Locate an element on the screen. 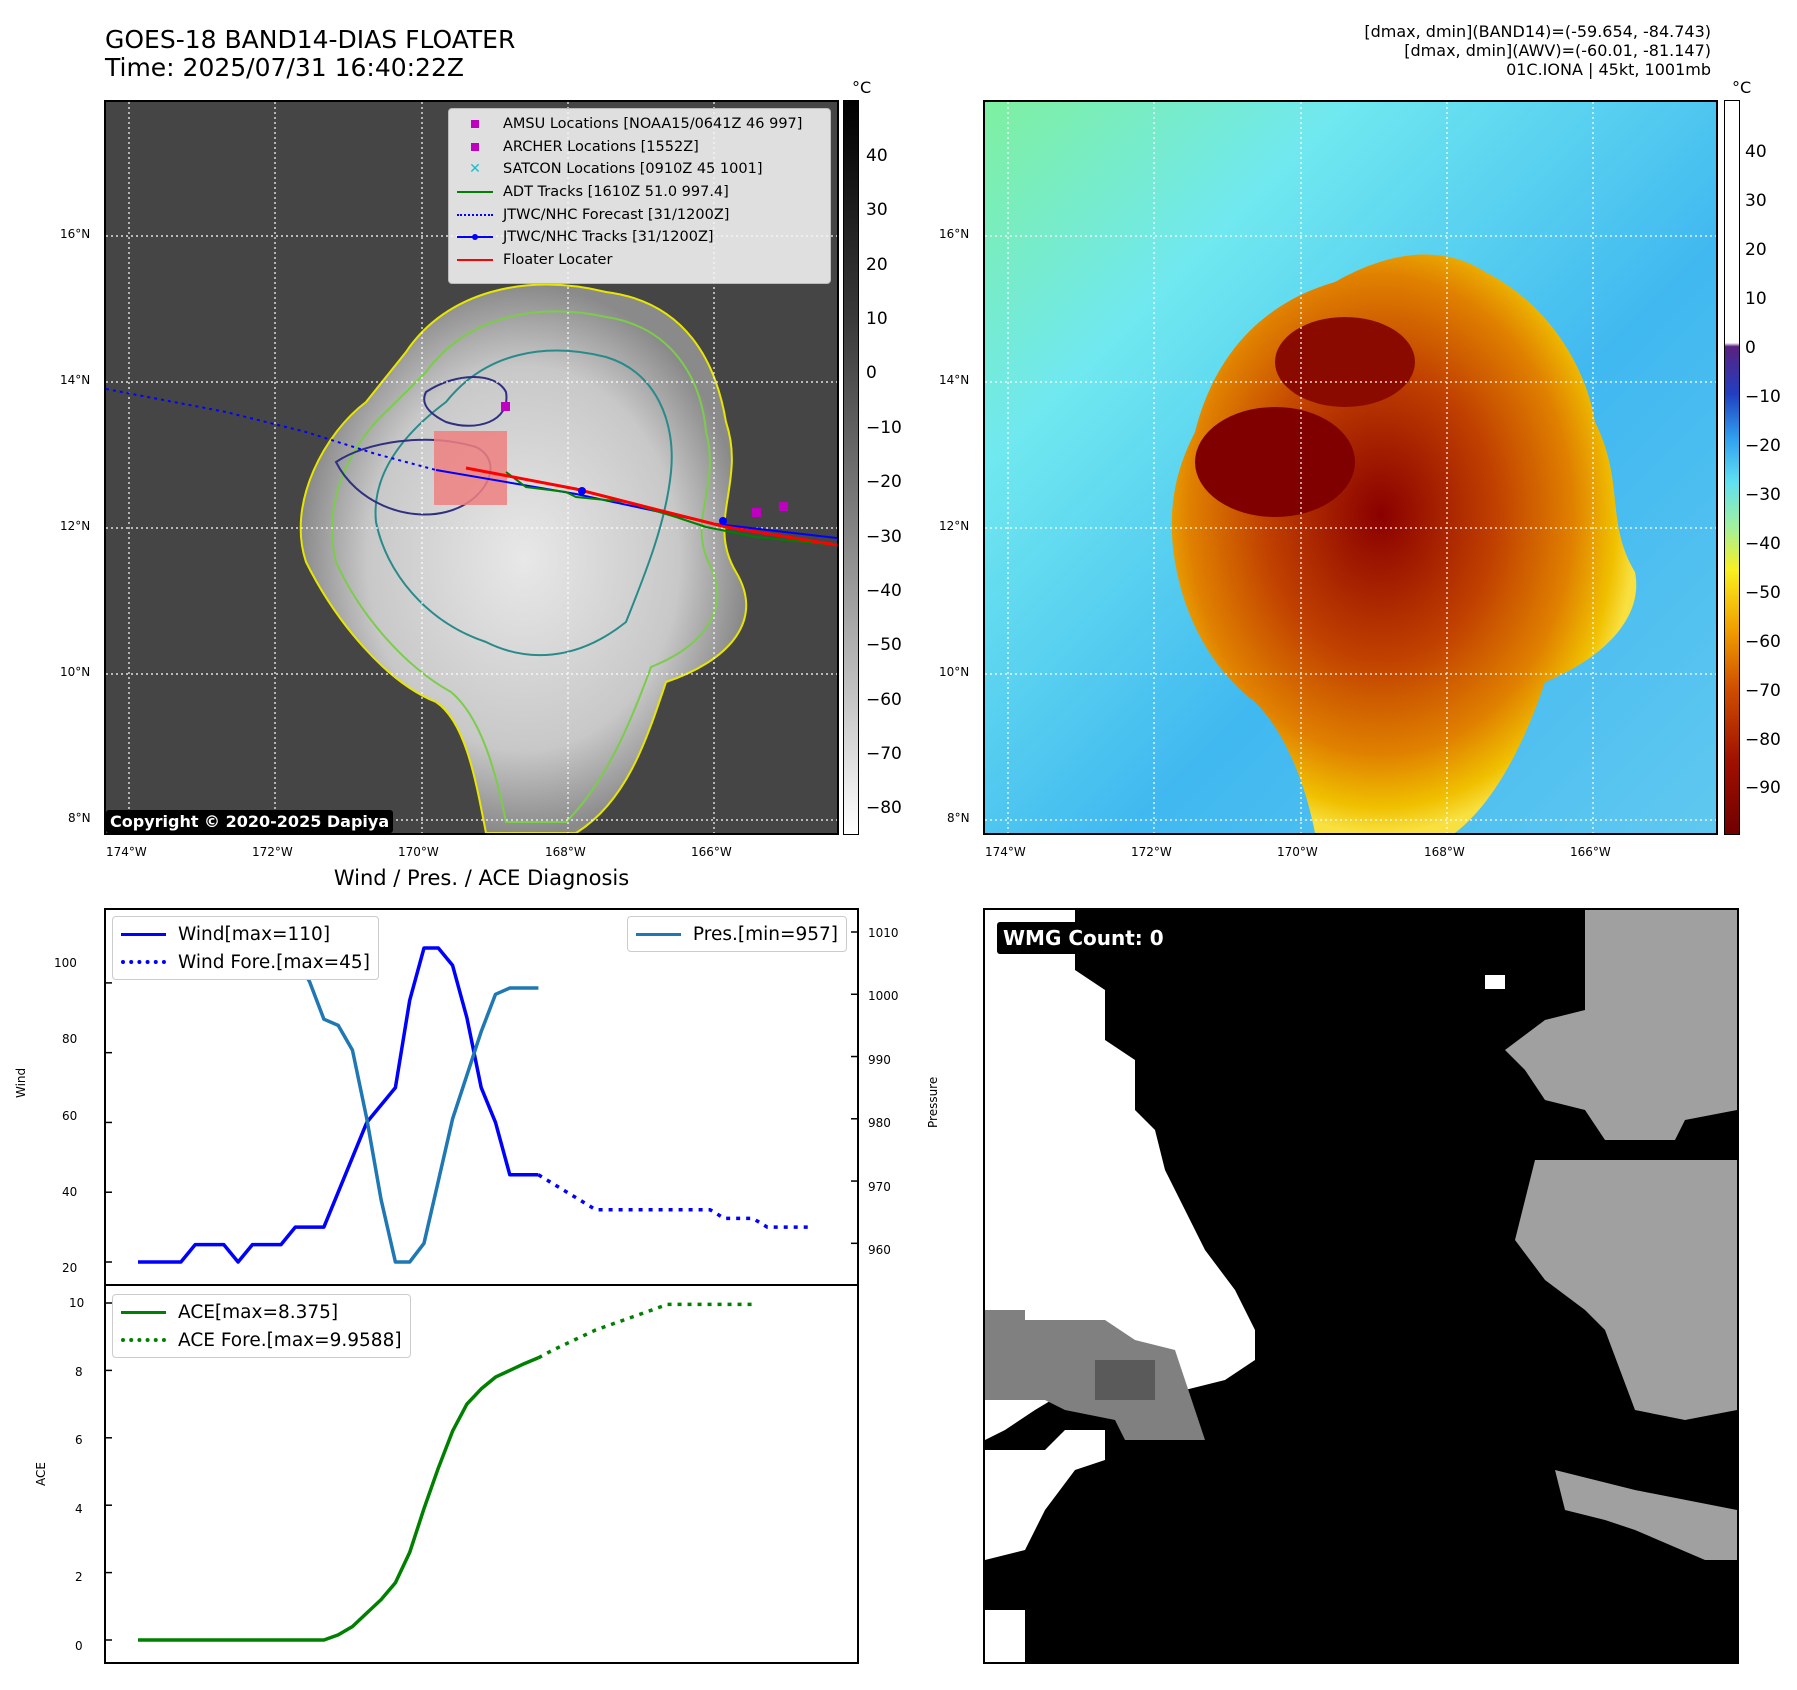 The width and height of the screenshot is (1797, 1690). pressure-line is located at coordinates (338, 1097).